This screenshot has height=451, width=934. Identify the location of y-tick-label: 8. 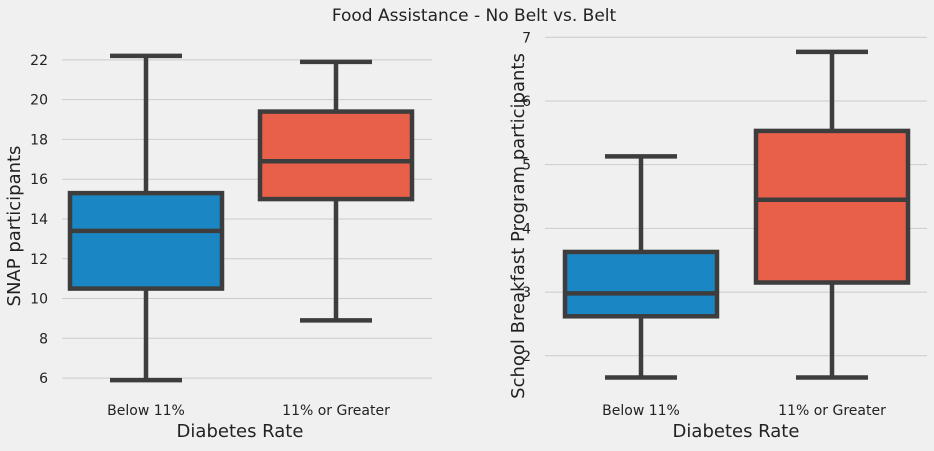
(43, 339).